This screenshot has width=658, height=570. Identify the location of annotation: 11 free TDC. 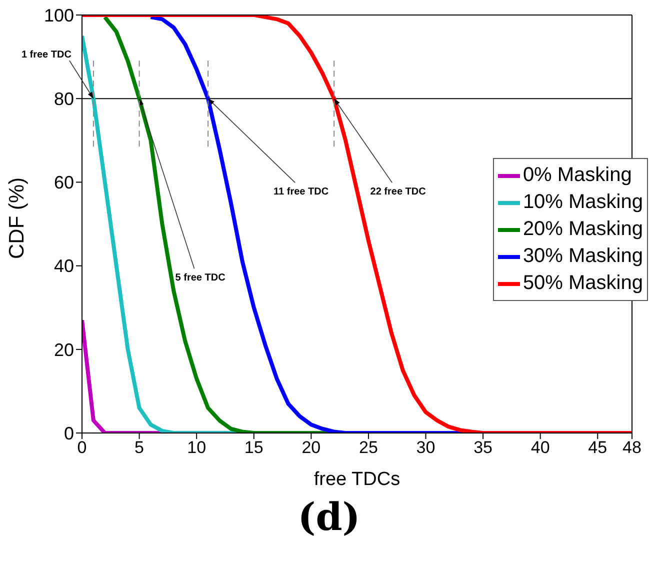
(301, 192).